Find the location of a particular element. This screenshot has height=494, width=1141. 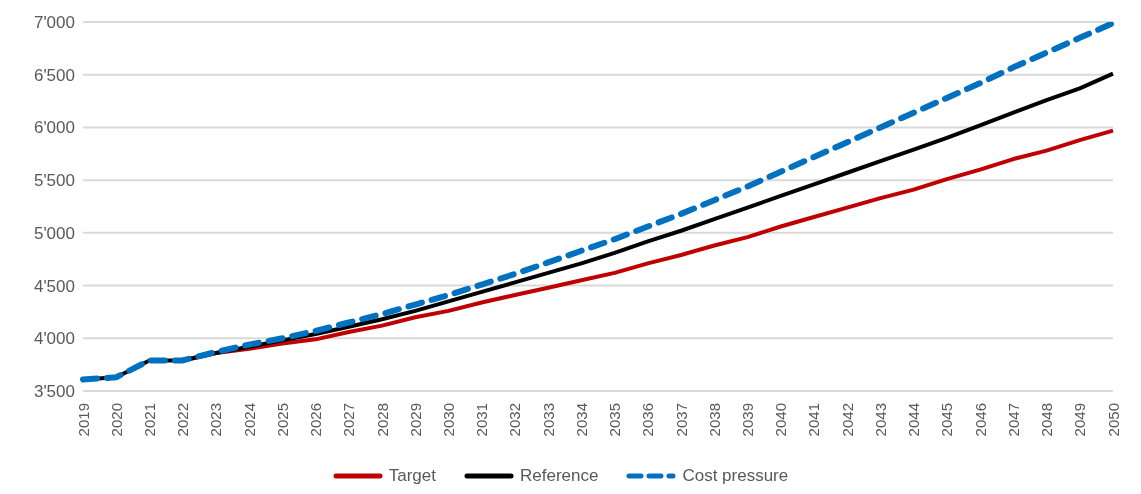

x-tick-label: 2031 is located at coordinates (482, 420).